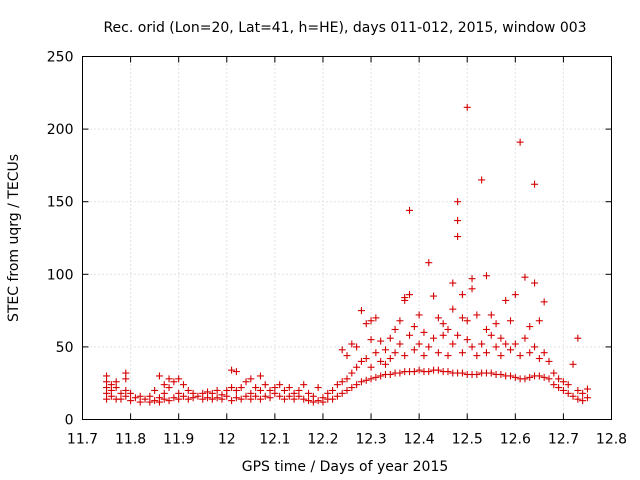 The height and width of the screenshot is (480, 640). What do you see at coordinates (60, 58) in the screenshot?
I see `y-tick-label: 250` at bounding box center [60, 58].